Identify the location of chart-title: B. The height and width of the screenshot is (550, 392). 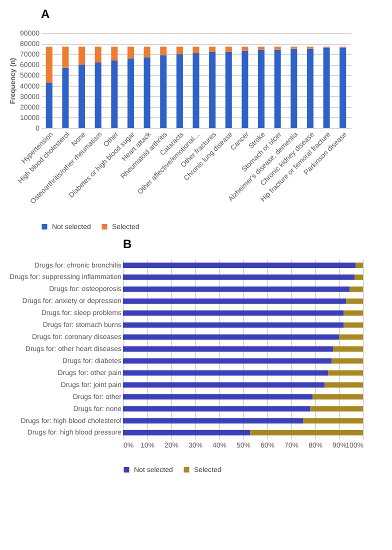
(127, 244).